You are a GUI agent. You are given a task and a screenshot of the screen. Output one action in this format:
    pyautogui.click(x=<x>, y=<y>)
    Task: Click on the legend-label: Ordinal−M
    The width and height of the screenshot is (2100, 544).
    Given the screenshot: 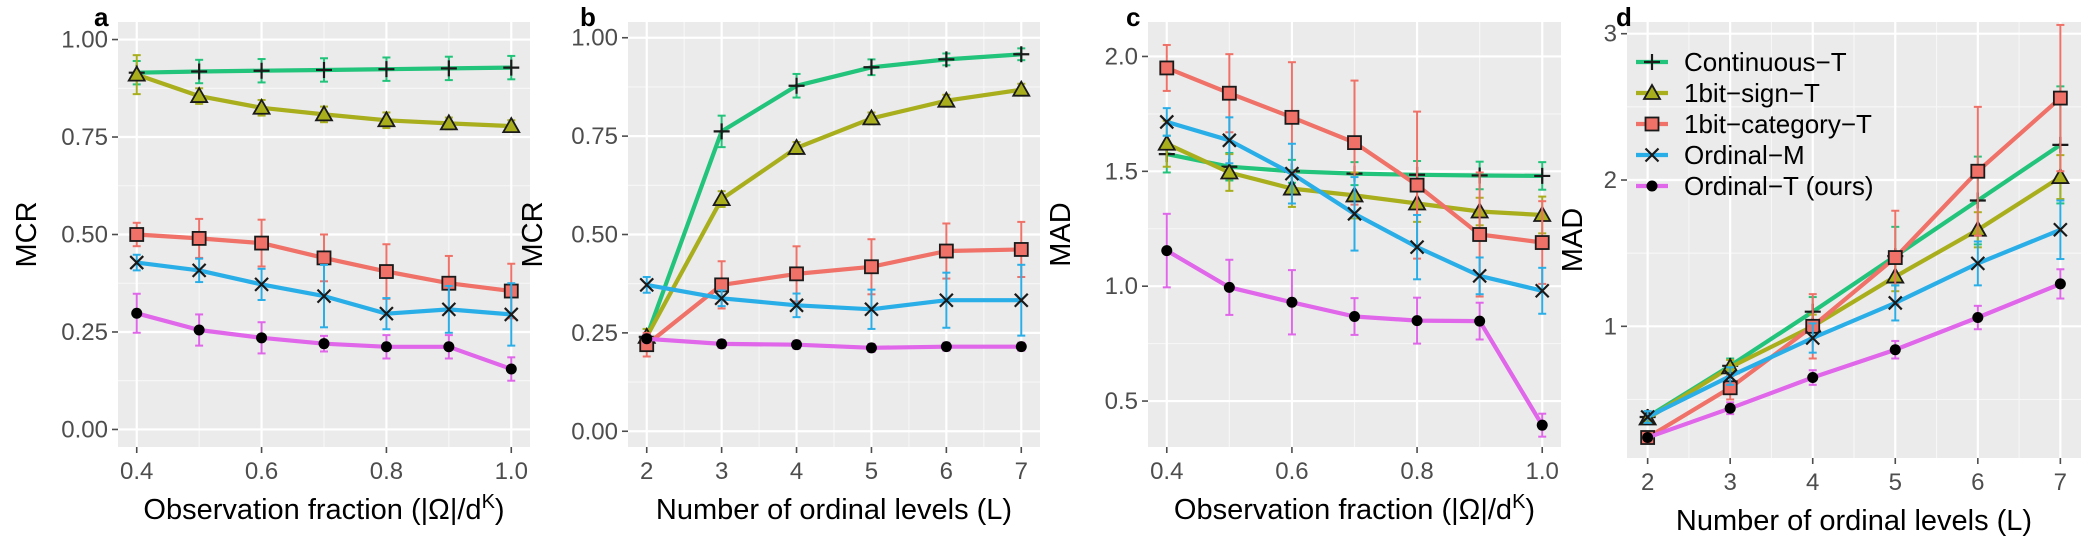 What is the action you would take?
    pyautogui.click(x=1744, y=155)
    